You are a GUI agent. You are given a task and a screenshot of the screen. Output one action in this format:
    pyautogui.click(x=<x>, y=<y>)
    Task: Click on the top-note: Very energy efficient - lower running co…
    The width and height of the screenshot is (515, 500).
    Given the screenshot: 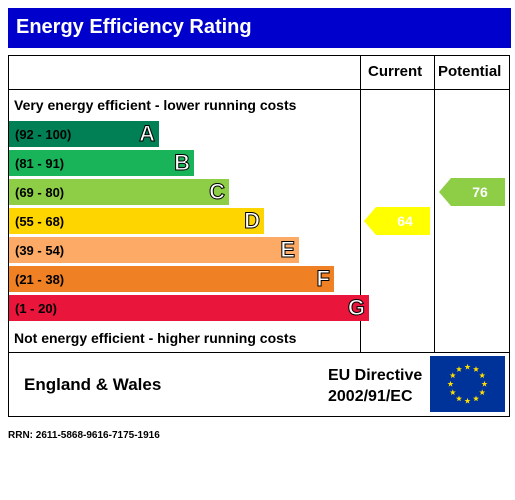 What is the action you would take?
    pyautogui.click(x=155, y=105)
    